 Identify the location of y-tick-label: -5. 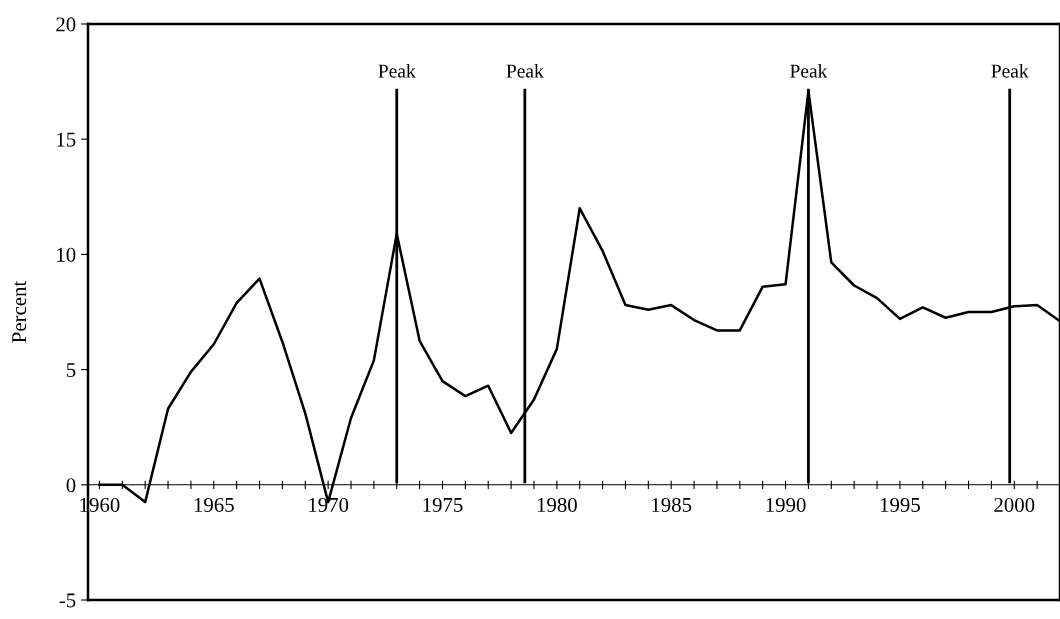
(67, 600).